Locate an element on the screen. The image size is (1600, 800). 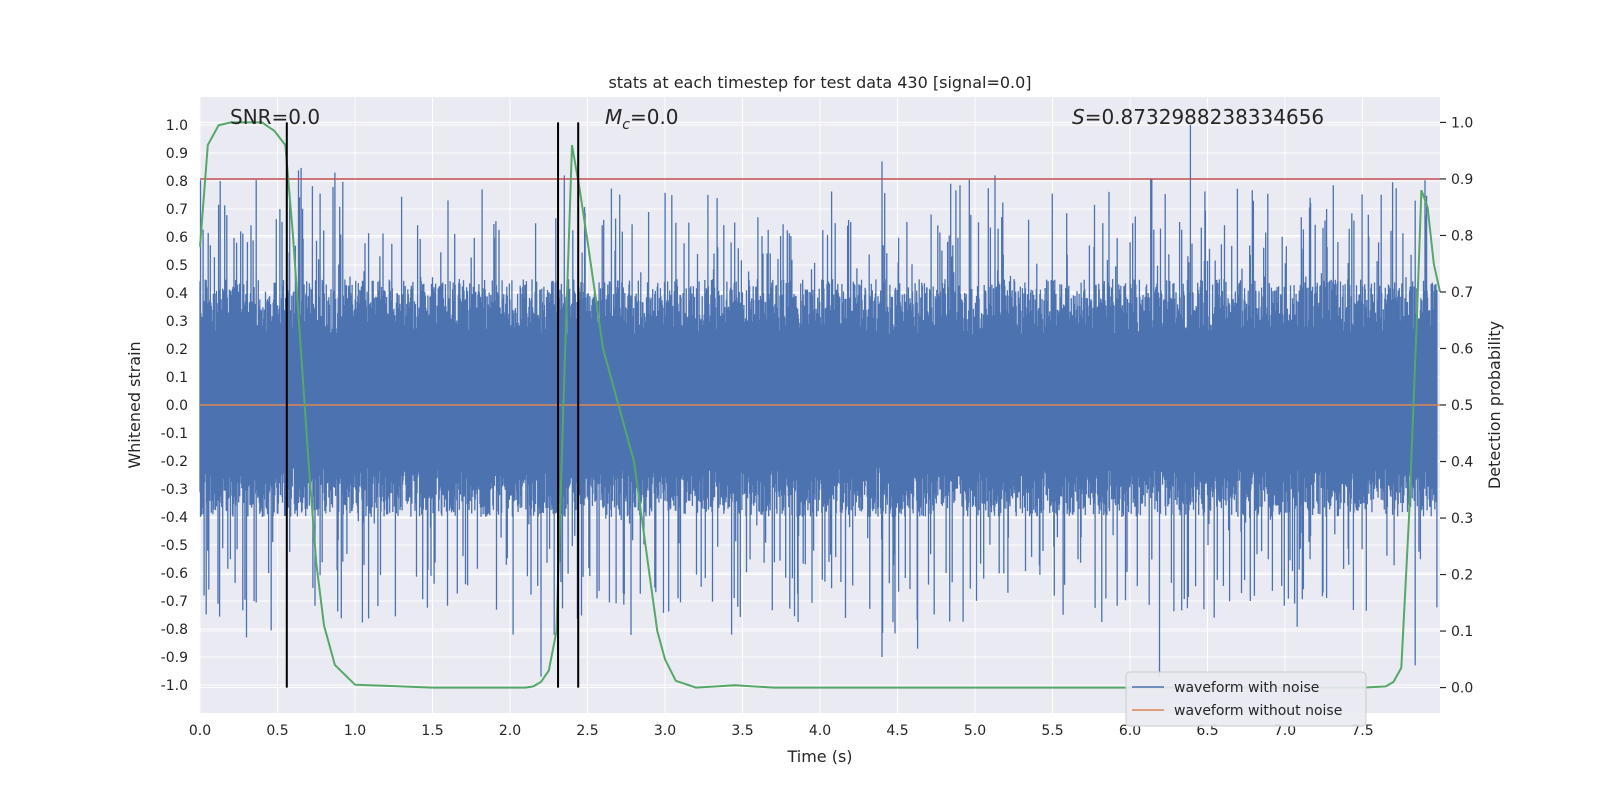
x-axis-label: Time (s) is located at coordinates (819, 756).